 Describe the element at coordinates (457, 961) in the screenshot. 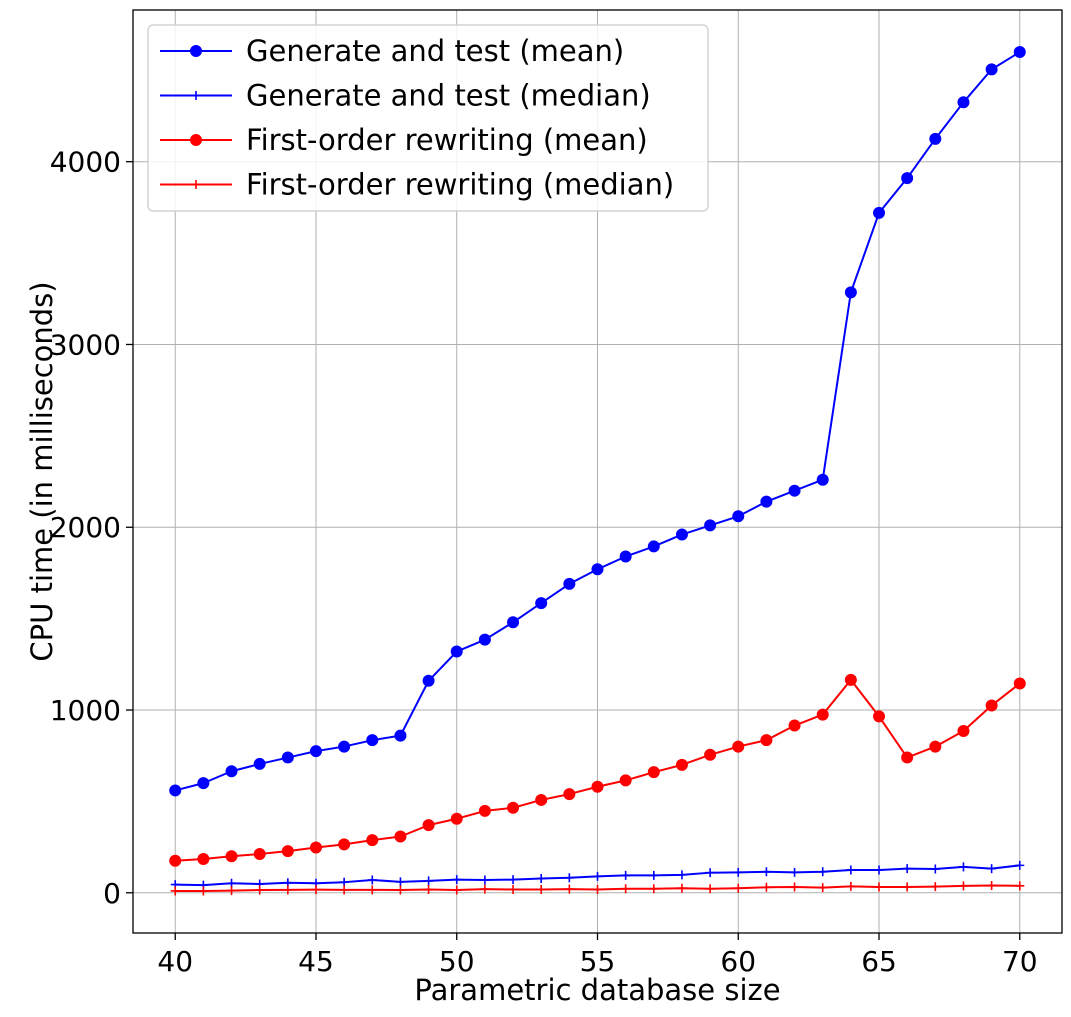

I see `x-tick-label: 50` at that location.